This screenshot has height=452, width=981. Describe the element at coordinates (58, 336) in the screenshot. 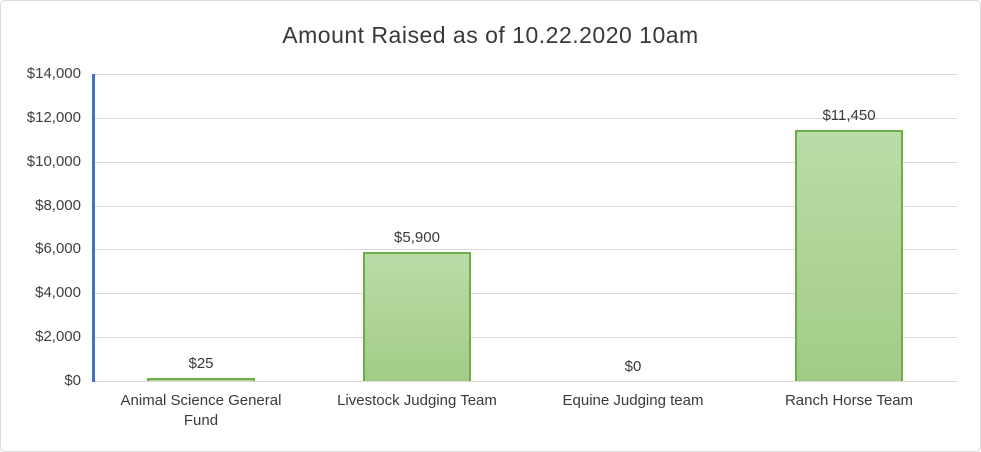

I see `y-axis-tick-label: $2,000` at that location.